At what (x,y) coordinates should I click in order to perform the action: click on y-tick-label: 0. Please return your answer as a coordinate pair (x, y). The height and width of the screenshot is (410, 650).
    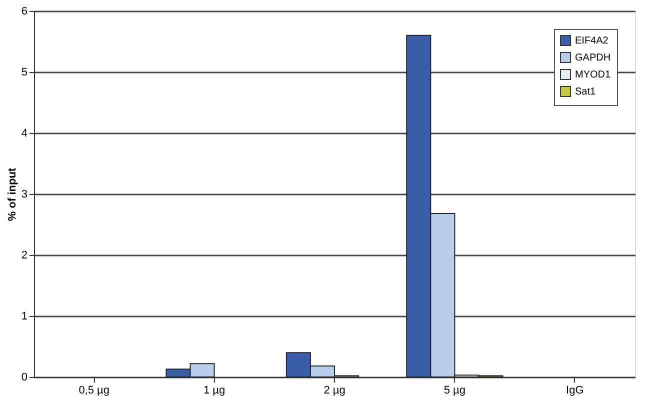
    Looking at the image, I should click on (24, 378).